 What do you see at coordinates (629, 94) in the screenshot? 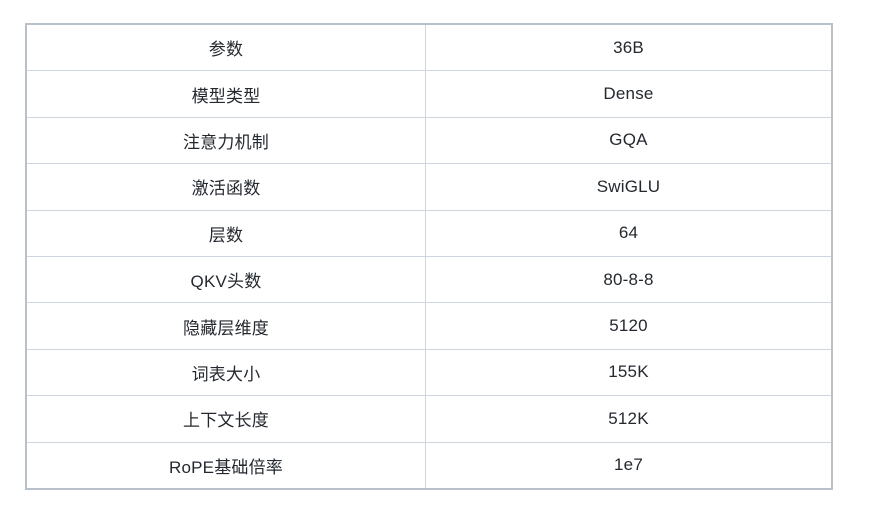
I see `spec-value-cell: Dense` at bounding box center [629, 94].